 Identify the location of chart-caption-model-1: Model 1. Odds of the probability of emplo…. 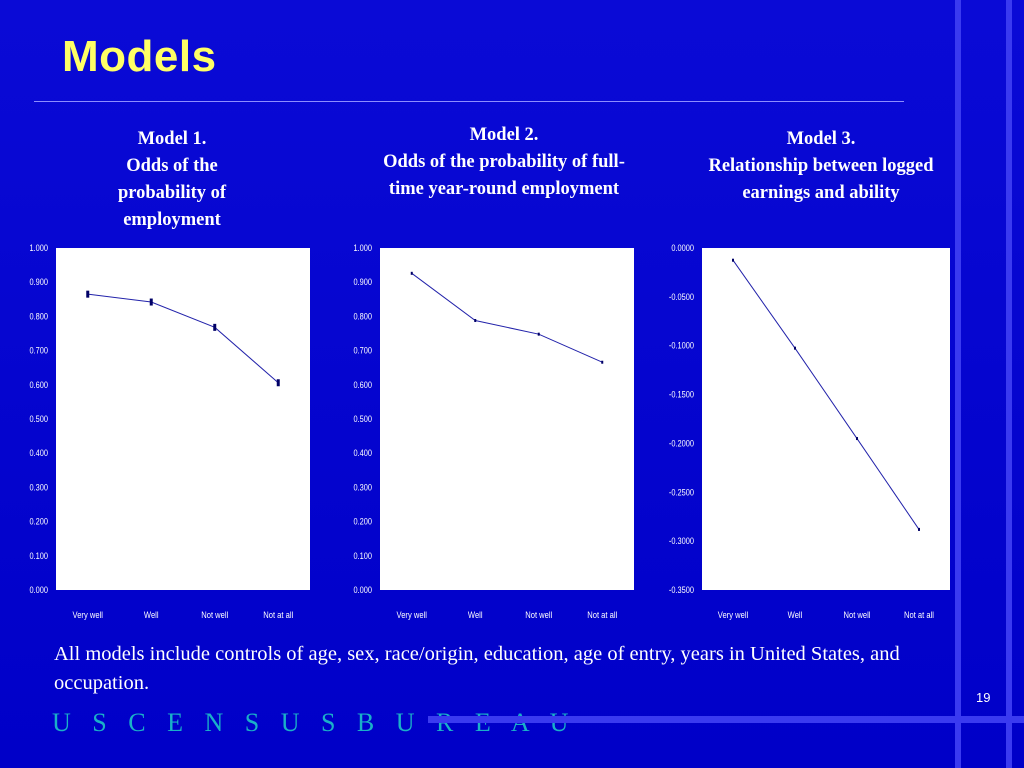
(172, 179).